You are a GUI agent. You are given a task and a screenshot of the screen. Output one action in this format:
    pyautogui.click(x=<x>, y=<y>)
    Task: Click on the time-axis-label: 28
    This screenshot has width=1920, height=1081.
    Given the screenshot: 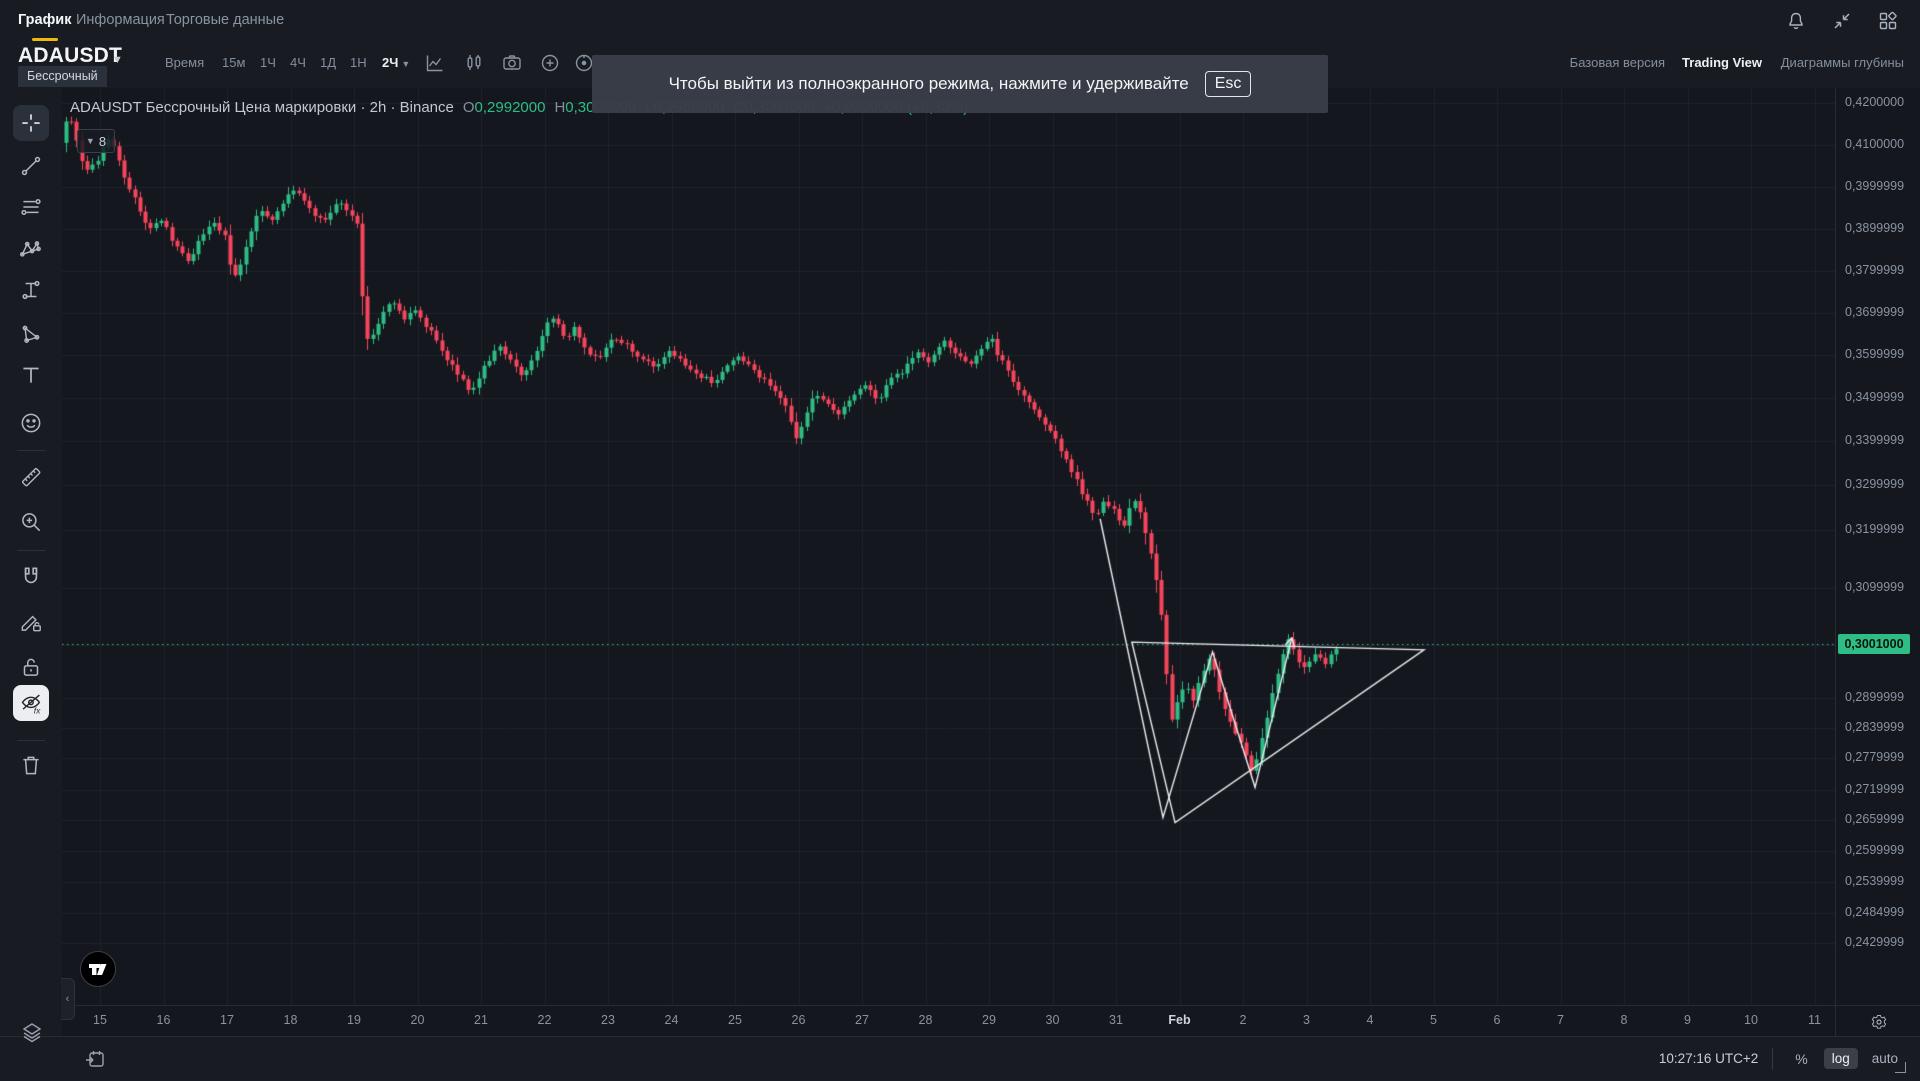 What is the action you would take?
    pyautogui.click(x=925, y=1020)
    